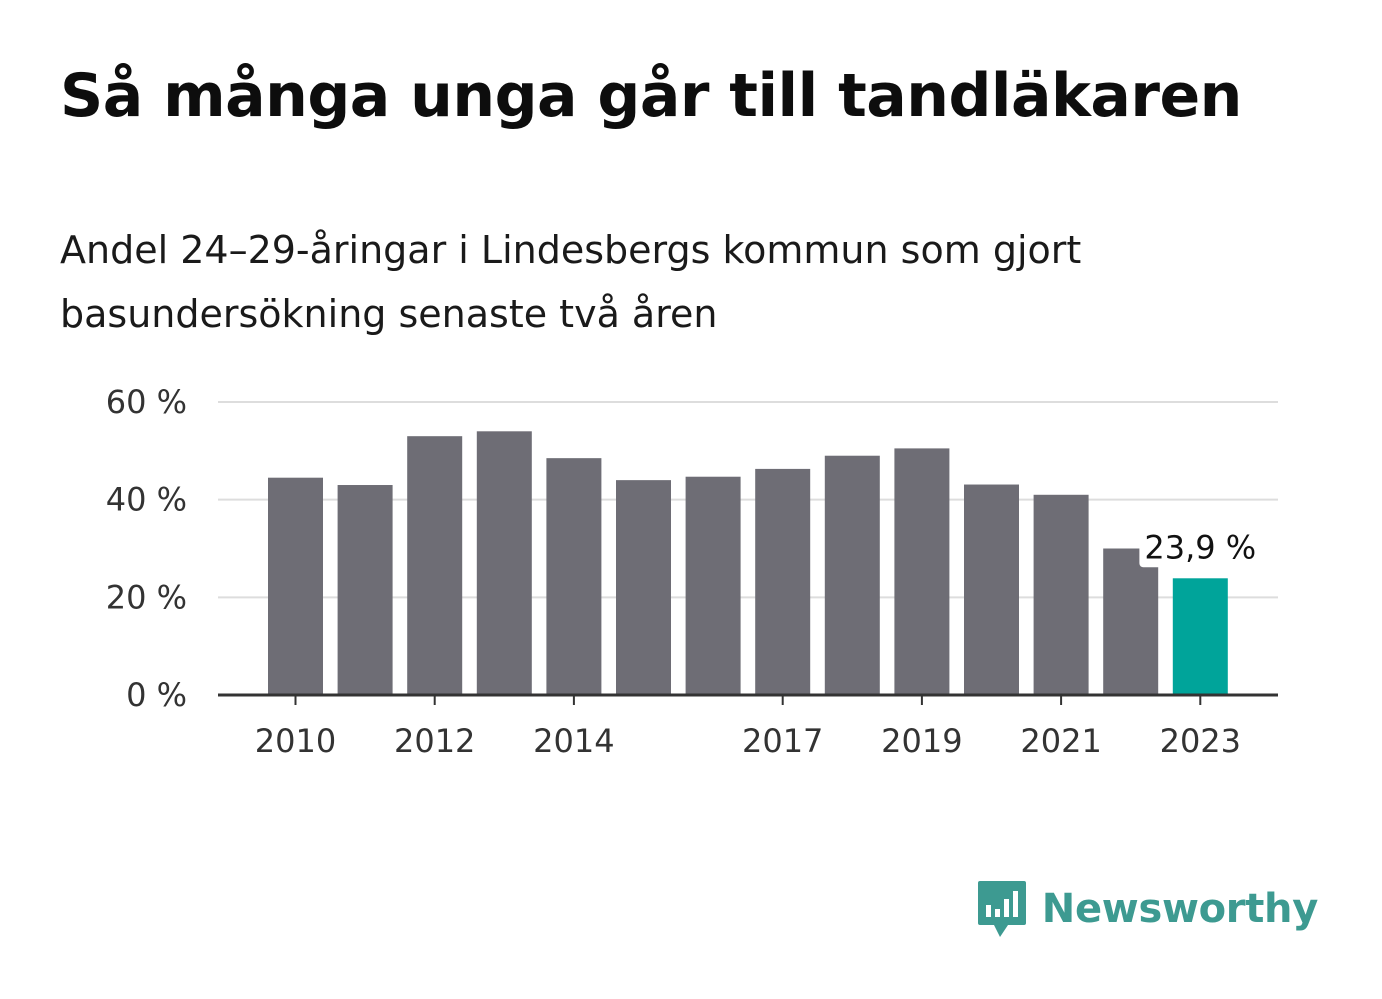 The width and height of the screenshot is (1382, 999). What do you see at coordinates (573, 741) in the screenshot?
I see `x-tick-label: 2014` at bounding box center [573, 741].